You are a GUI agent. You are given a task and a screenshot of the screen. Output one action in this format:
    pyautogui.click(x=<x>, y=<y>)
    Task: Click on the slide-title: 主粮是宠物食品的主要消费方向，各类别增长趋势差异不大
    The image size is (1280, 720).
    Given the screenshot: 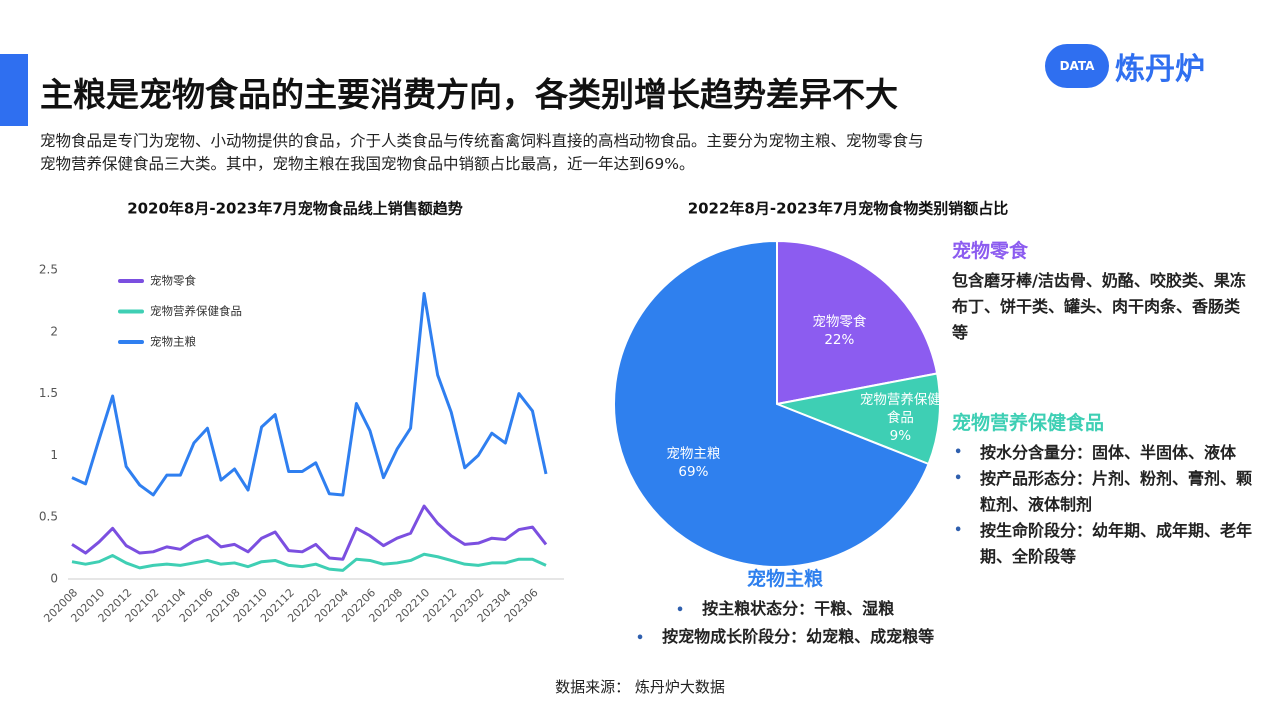 What is the action you would take?
    pyautogui.click(x=469, y=94)
    